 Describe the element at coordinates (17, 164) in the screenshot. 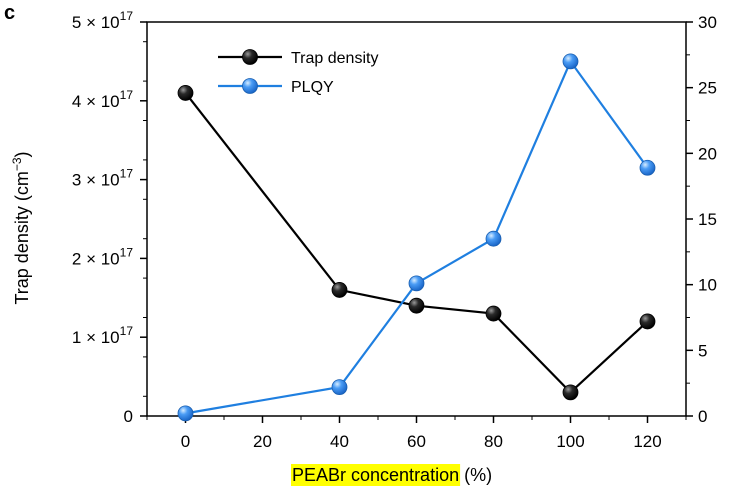

I see `y-left-axis-label-sup: −3` at that location.